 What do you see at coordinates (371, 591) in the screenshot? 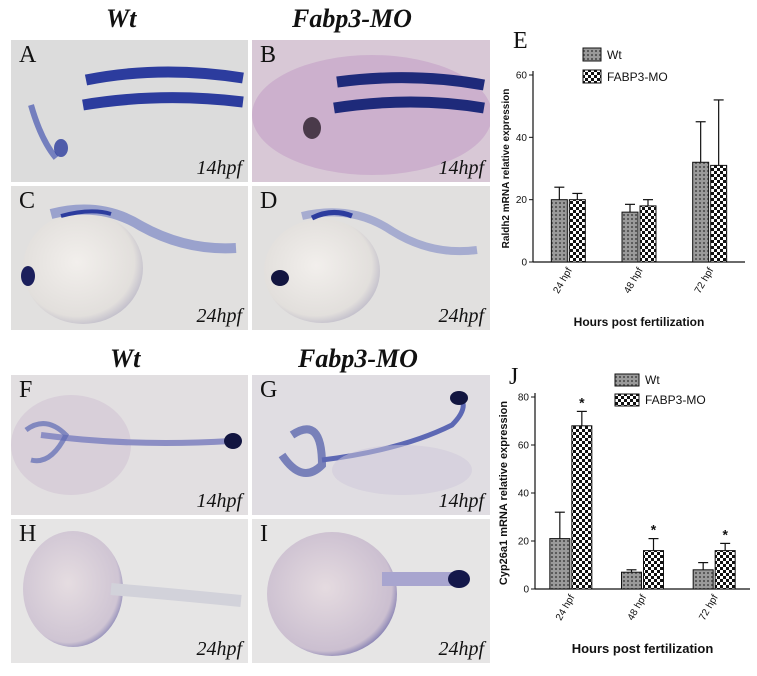
I see `panel-i-image: I 24hpf` at bounding box center [371, 591].